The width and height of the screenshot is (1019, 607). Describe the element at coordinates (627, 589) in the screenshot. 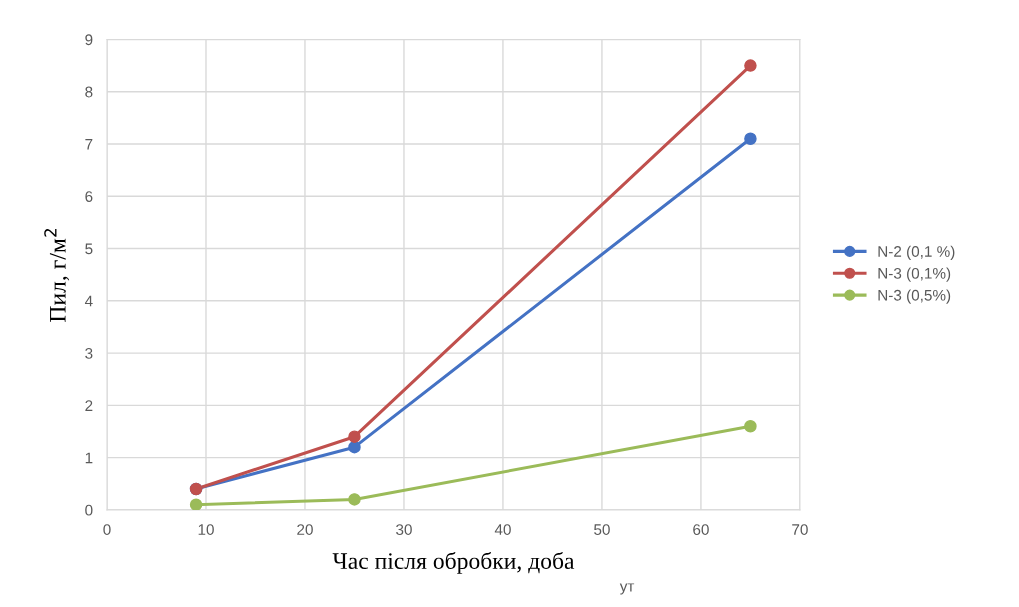

I see `text: ут` at that location.